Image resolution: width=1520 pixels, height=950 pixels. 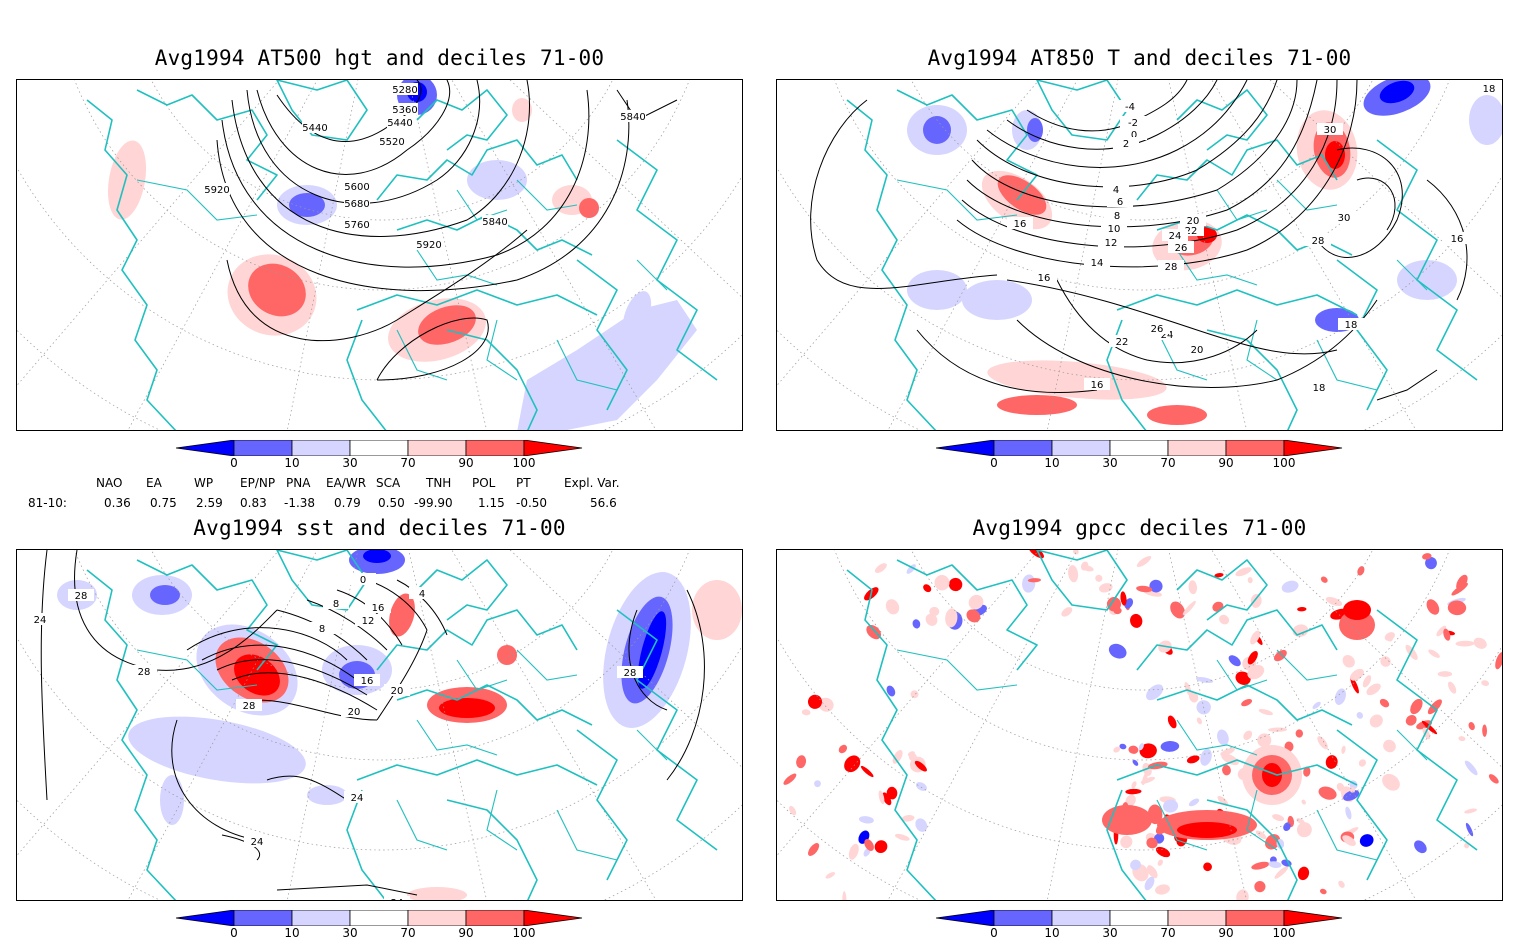 I want to click on contour-label: 16, so click(x=1020, y=224).